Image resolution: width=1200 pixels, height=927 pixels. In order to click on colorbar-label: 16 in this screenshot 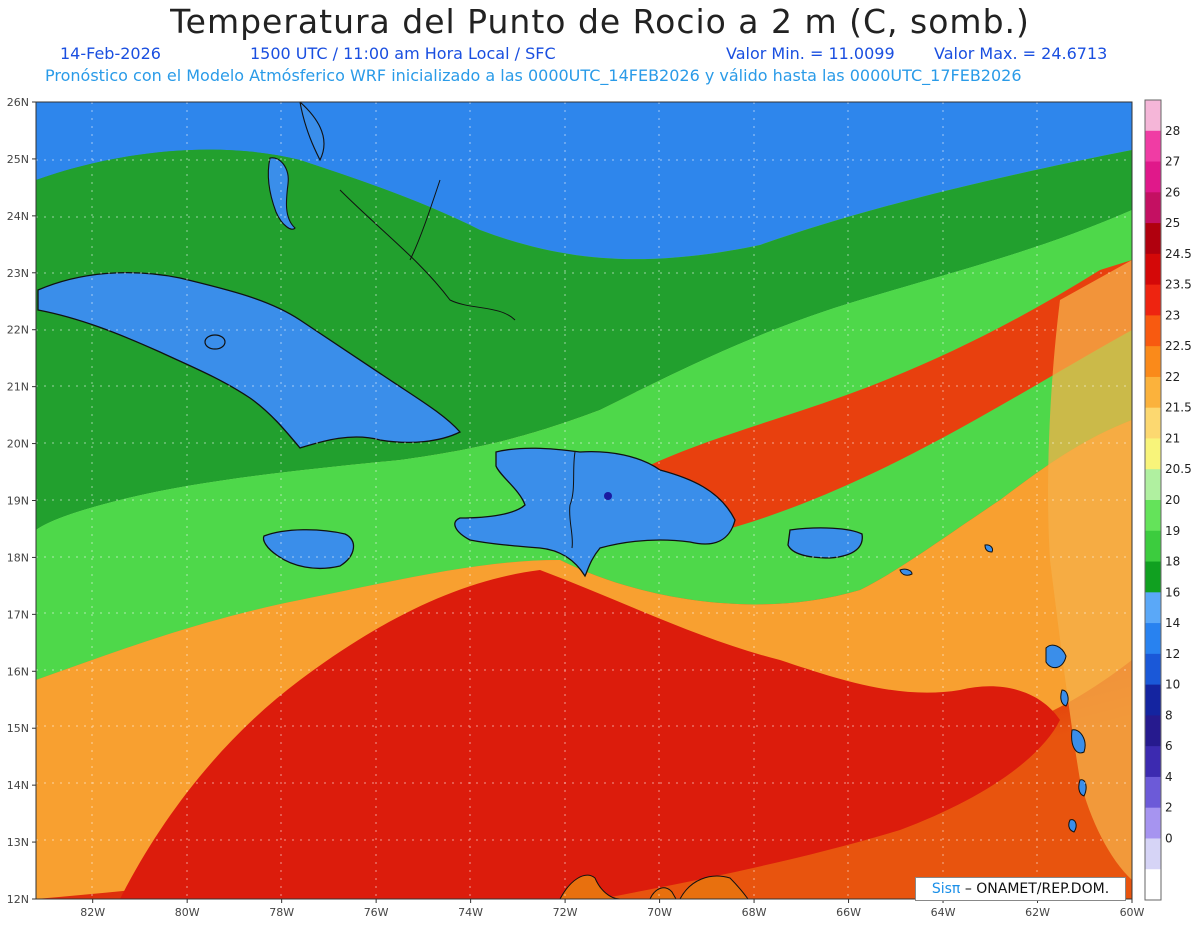, I will do `click(1172, 592)`.